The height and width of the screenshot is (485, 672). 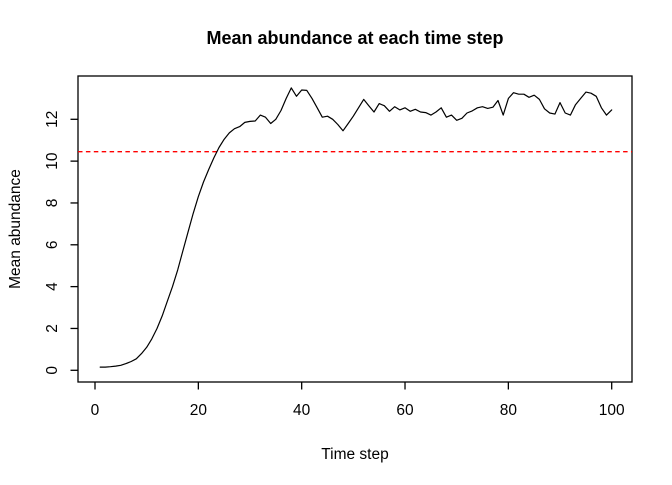 What do you see at coordinates (302, 410) in the screenshot?
I see `x-tick-label-40: 40` at bounding box center [302, 410].